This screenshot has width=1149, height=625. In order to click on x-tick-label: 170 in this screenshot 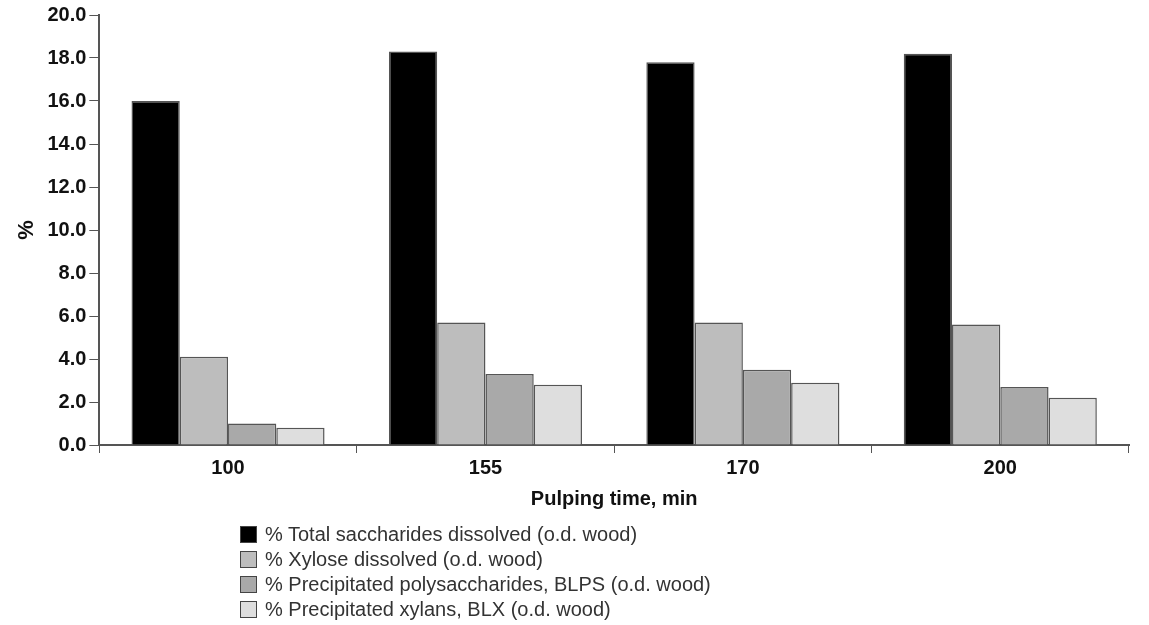, I will do `click(743, 466)`.